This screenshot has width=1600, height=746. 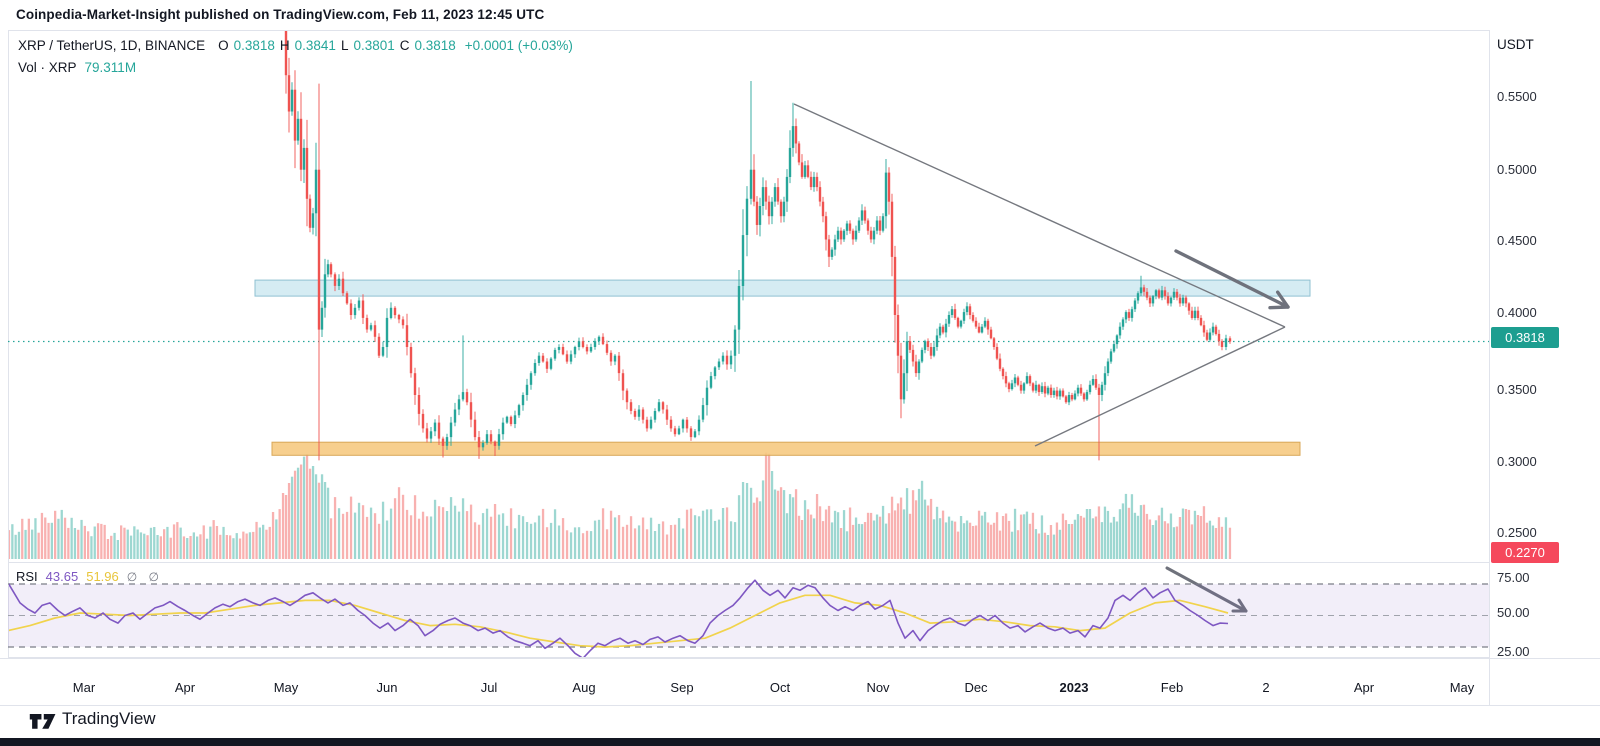 What do you see at coordinates (374, 45) in the screenshot?
I see `ohlc-low-value: 0.3801` at bounding box center [374, 45].